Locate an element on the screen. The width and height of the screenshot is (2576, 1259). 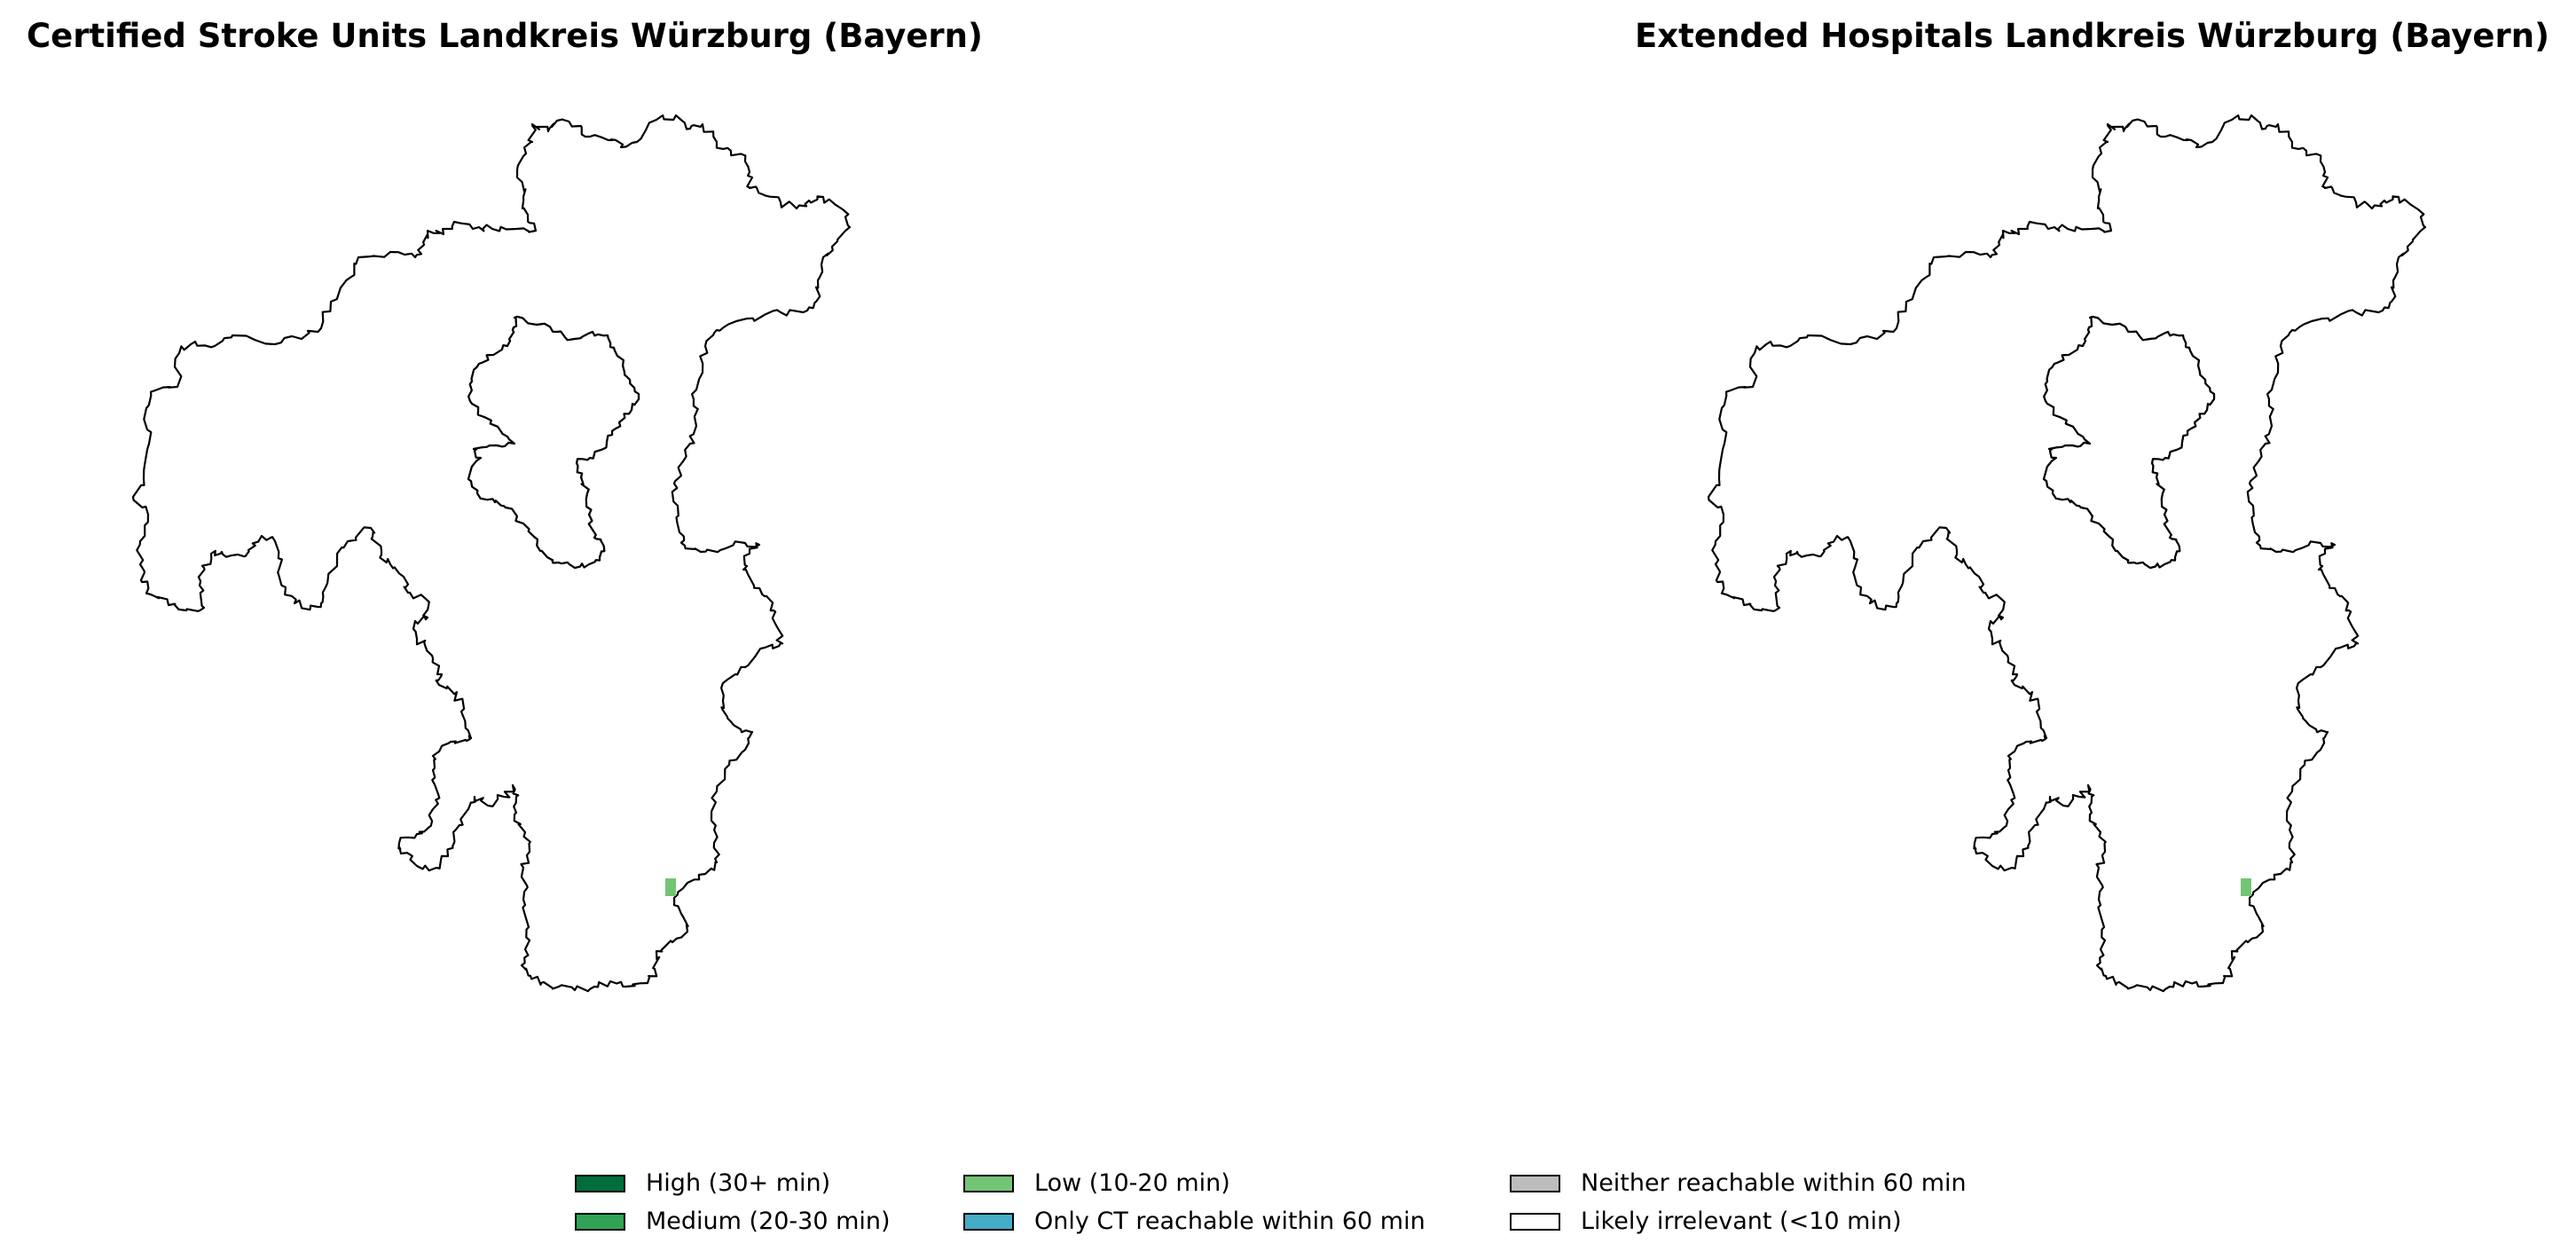
legend-label-irrelevant: Likely irrelevant (<10 min) is located at coordinates (1741, 1221).